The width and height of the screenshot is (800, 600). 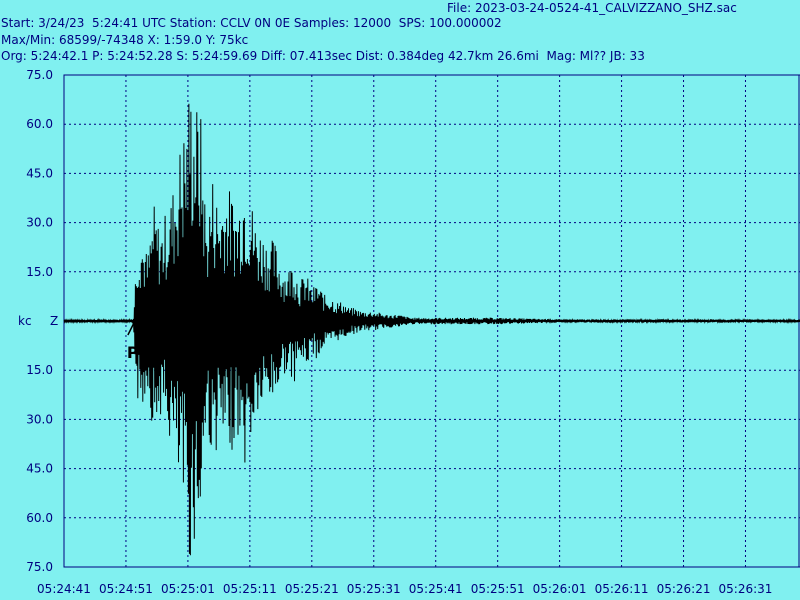 What do you see at coordinates (746, 589) in the screenshot?
I see `x-tick-label: 05:26:31` at bounding box center [746, 589].